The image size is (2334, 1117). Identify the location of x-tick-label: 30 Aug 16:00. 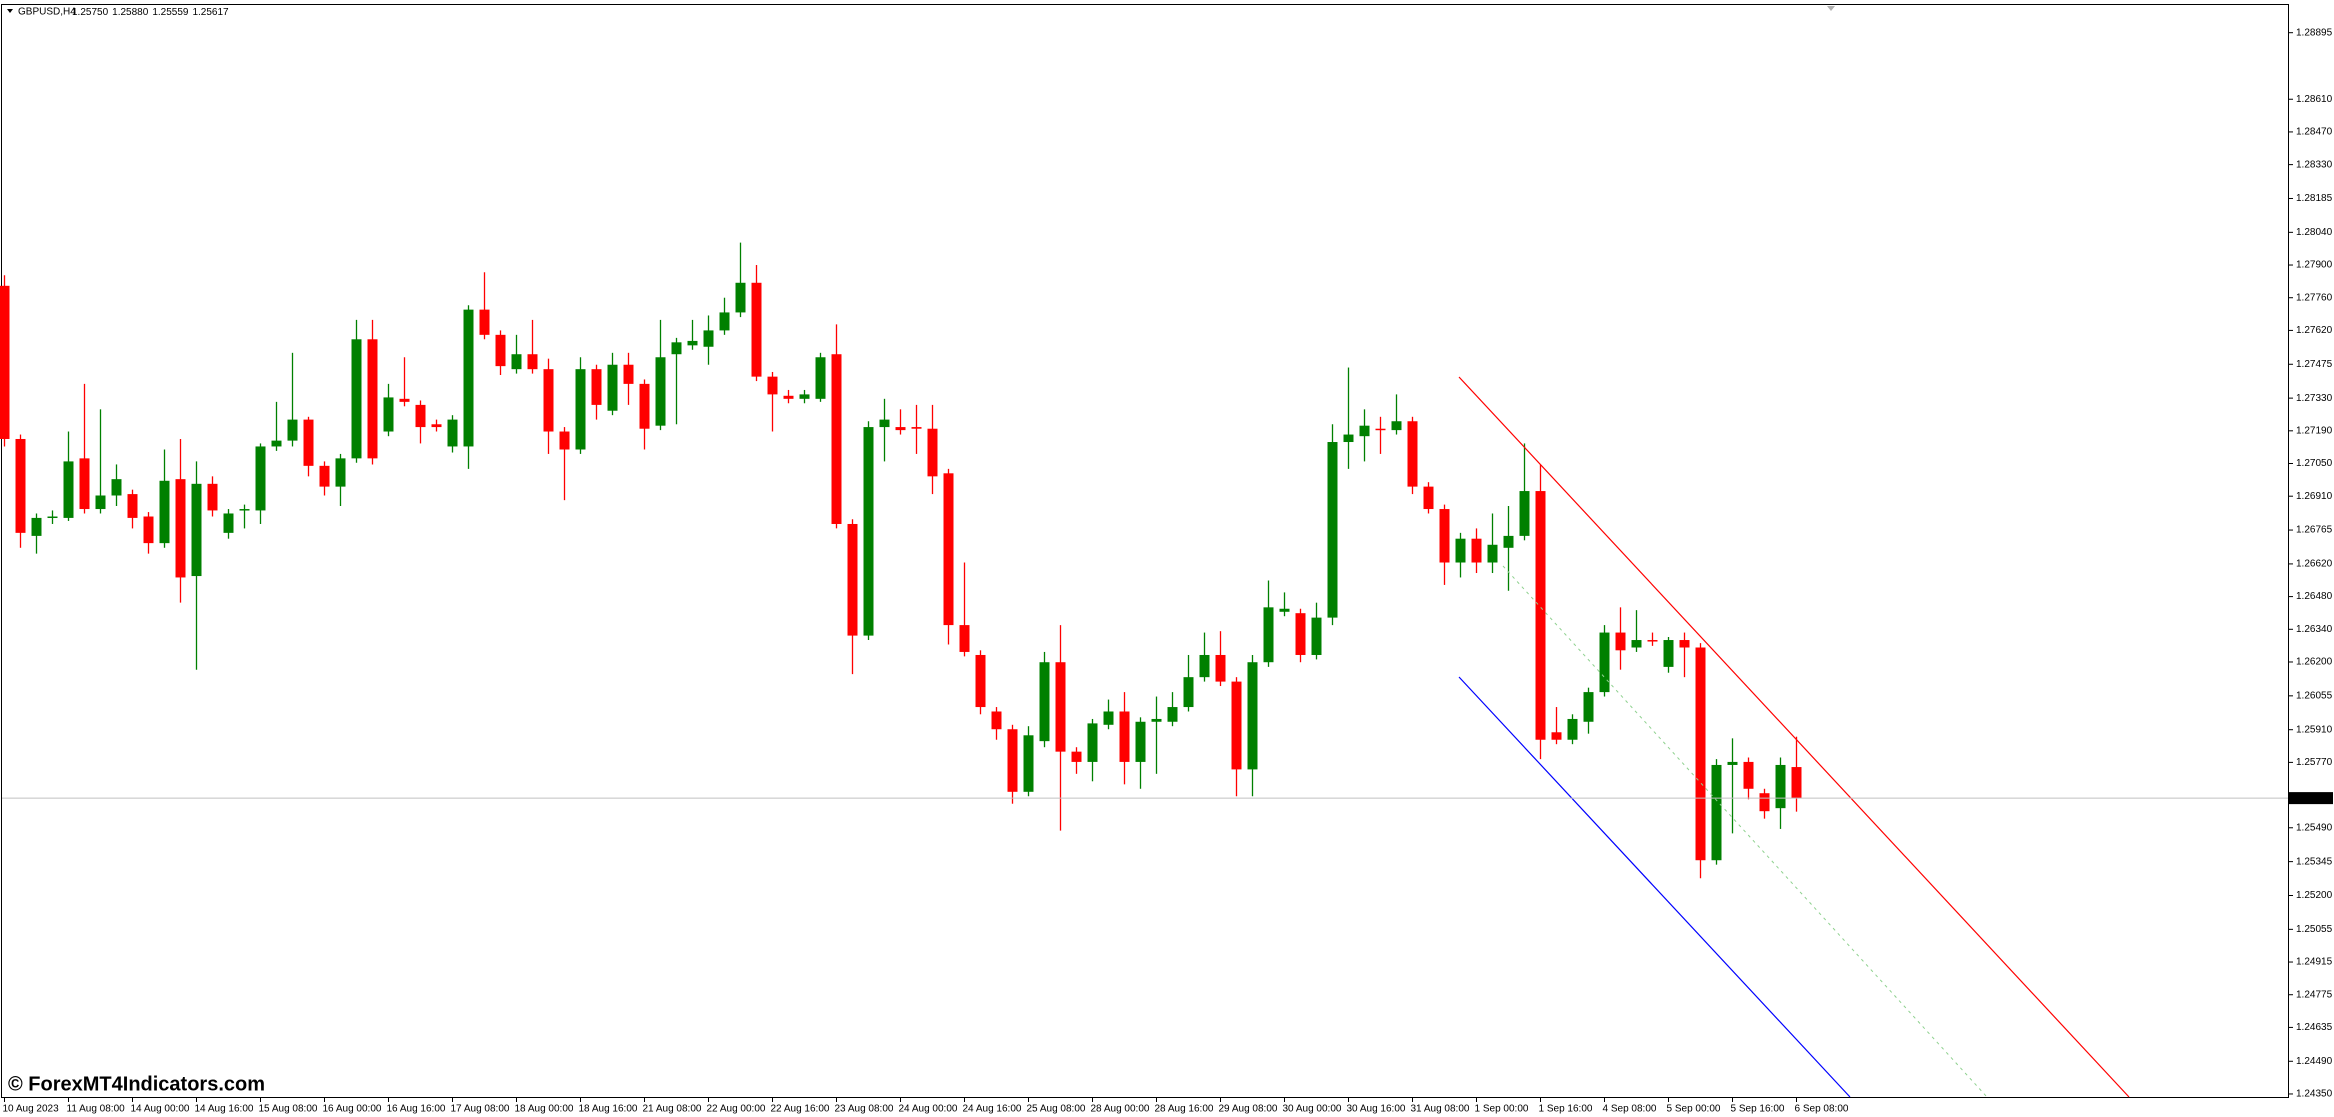
(1376, 1109).